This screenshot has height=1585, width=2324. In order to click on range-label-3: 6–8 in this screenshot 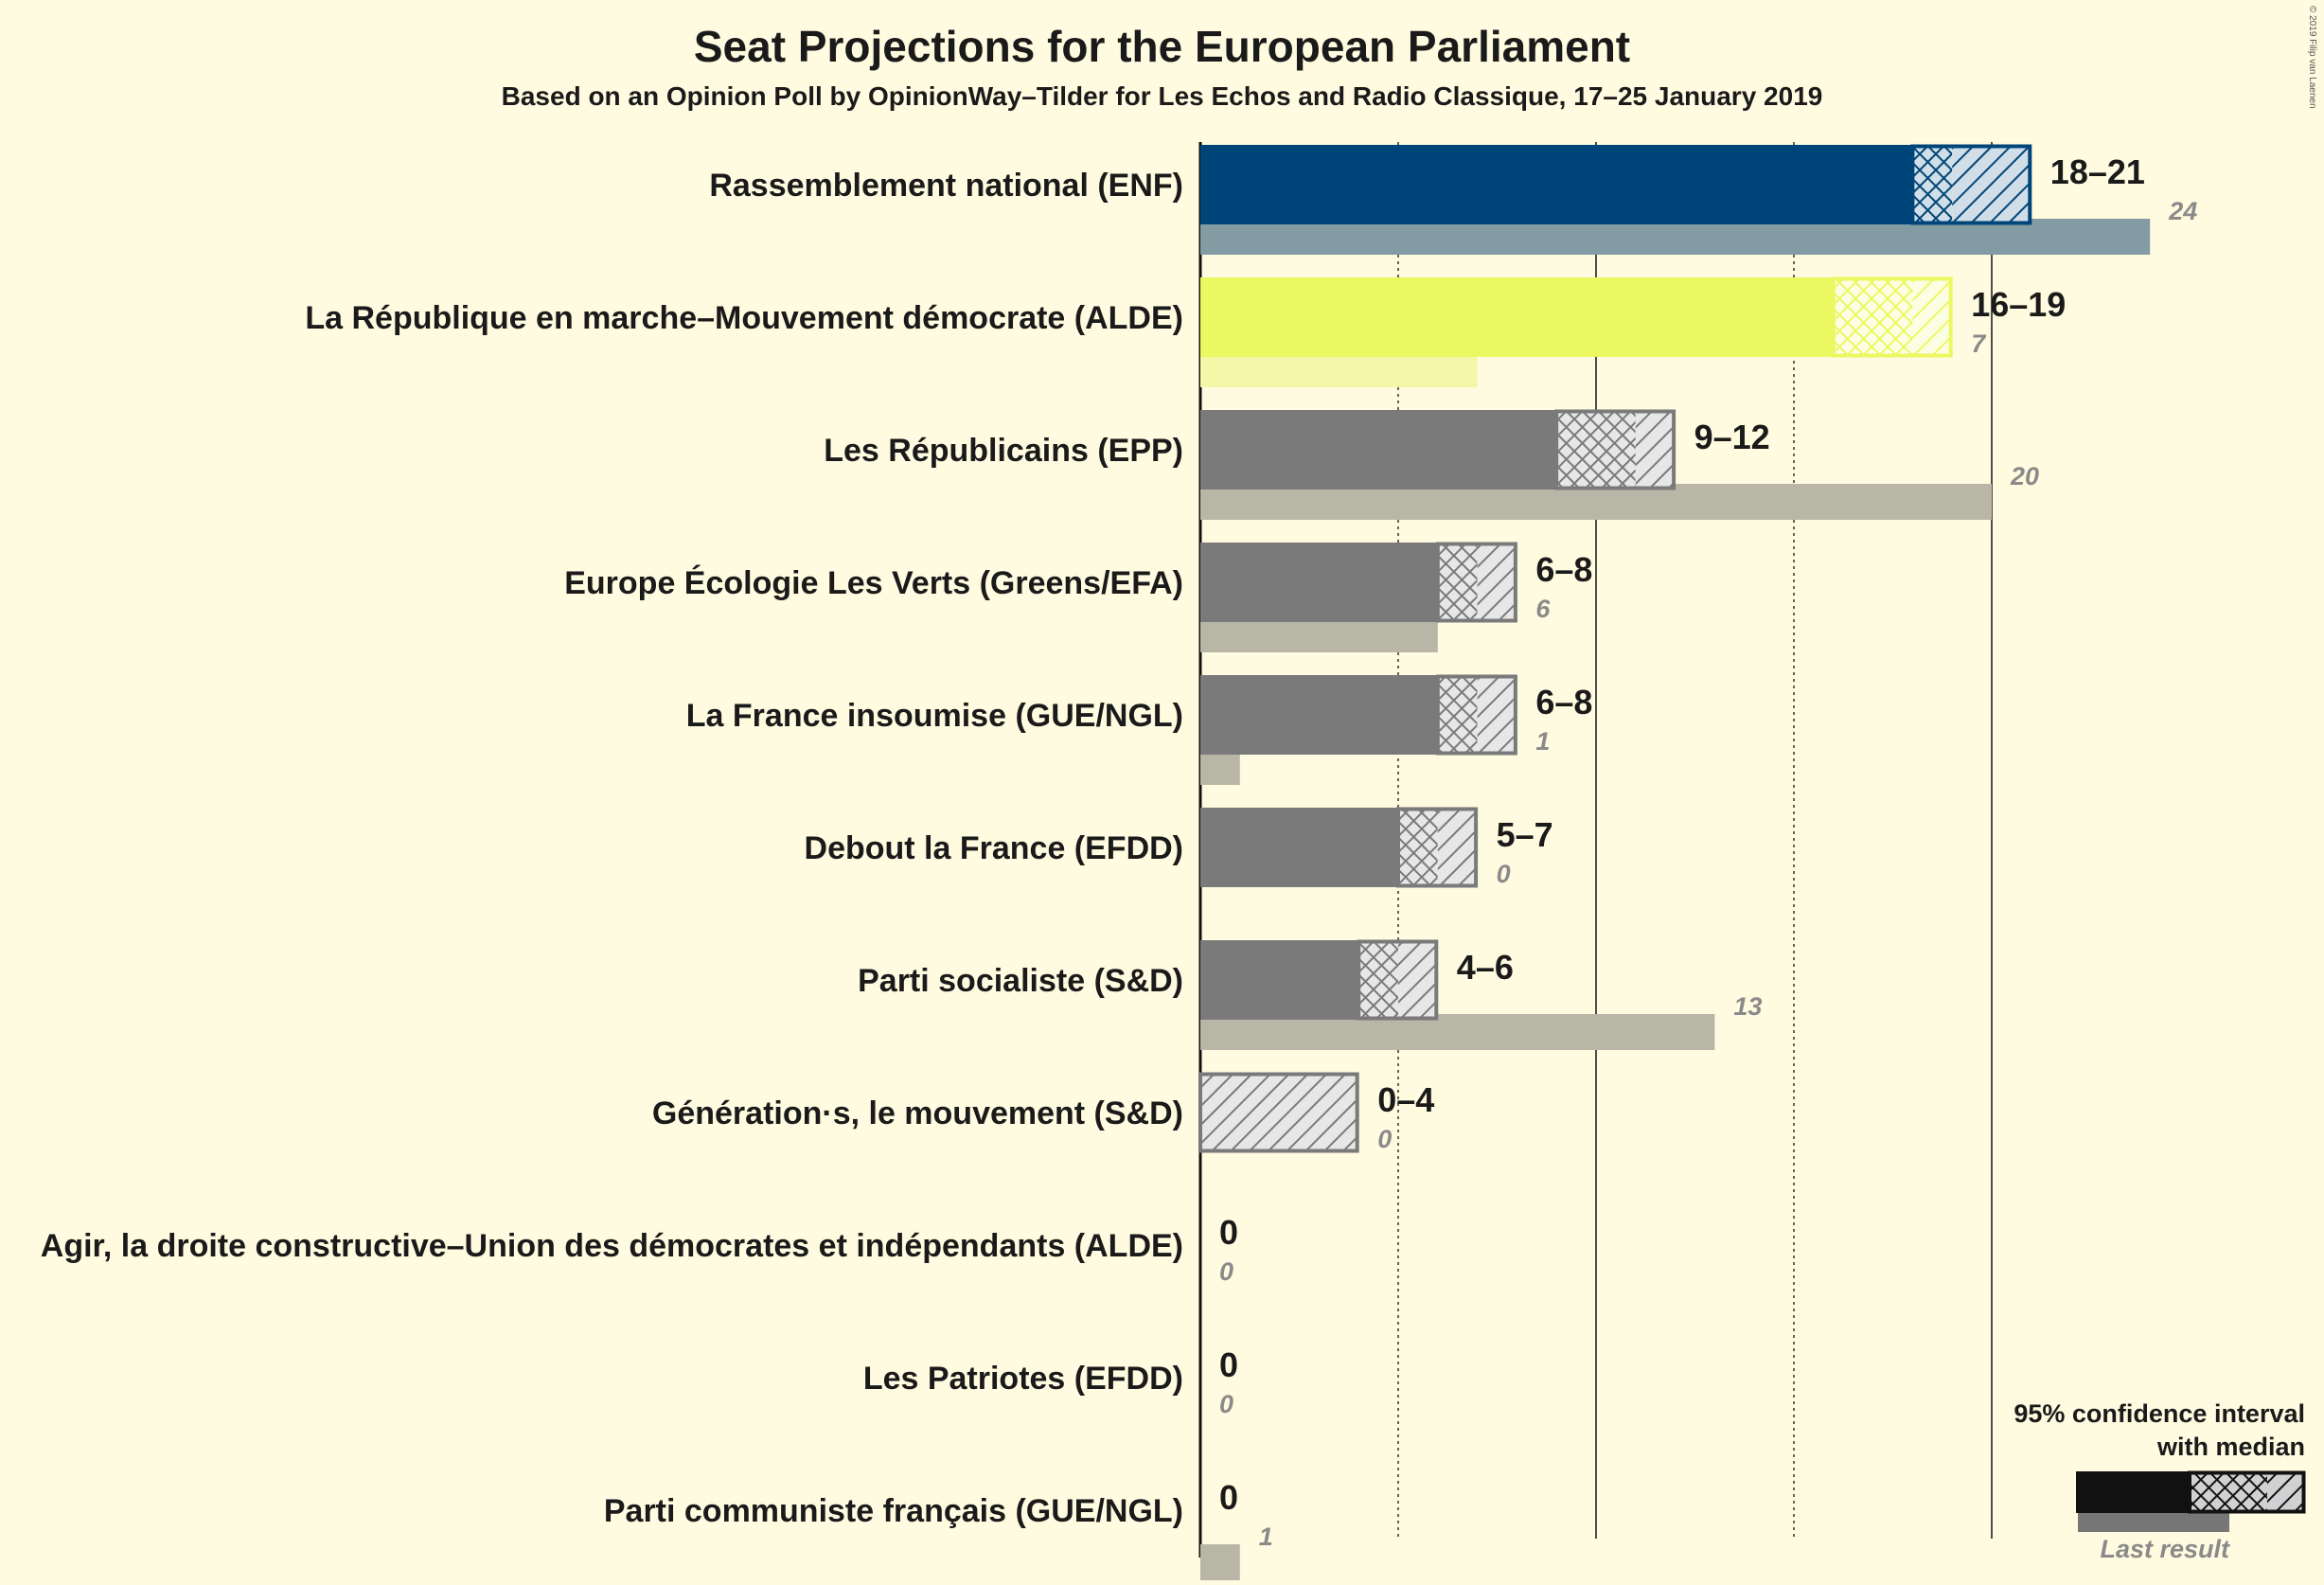, I will do `click(1563, 569)`.